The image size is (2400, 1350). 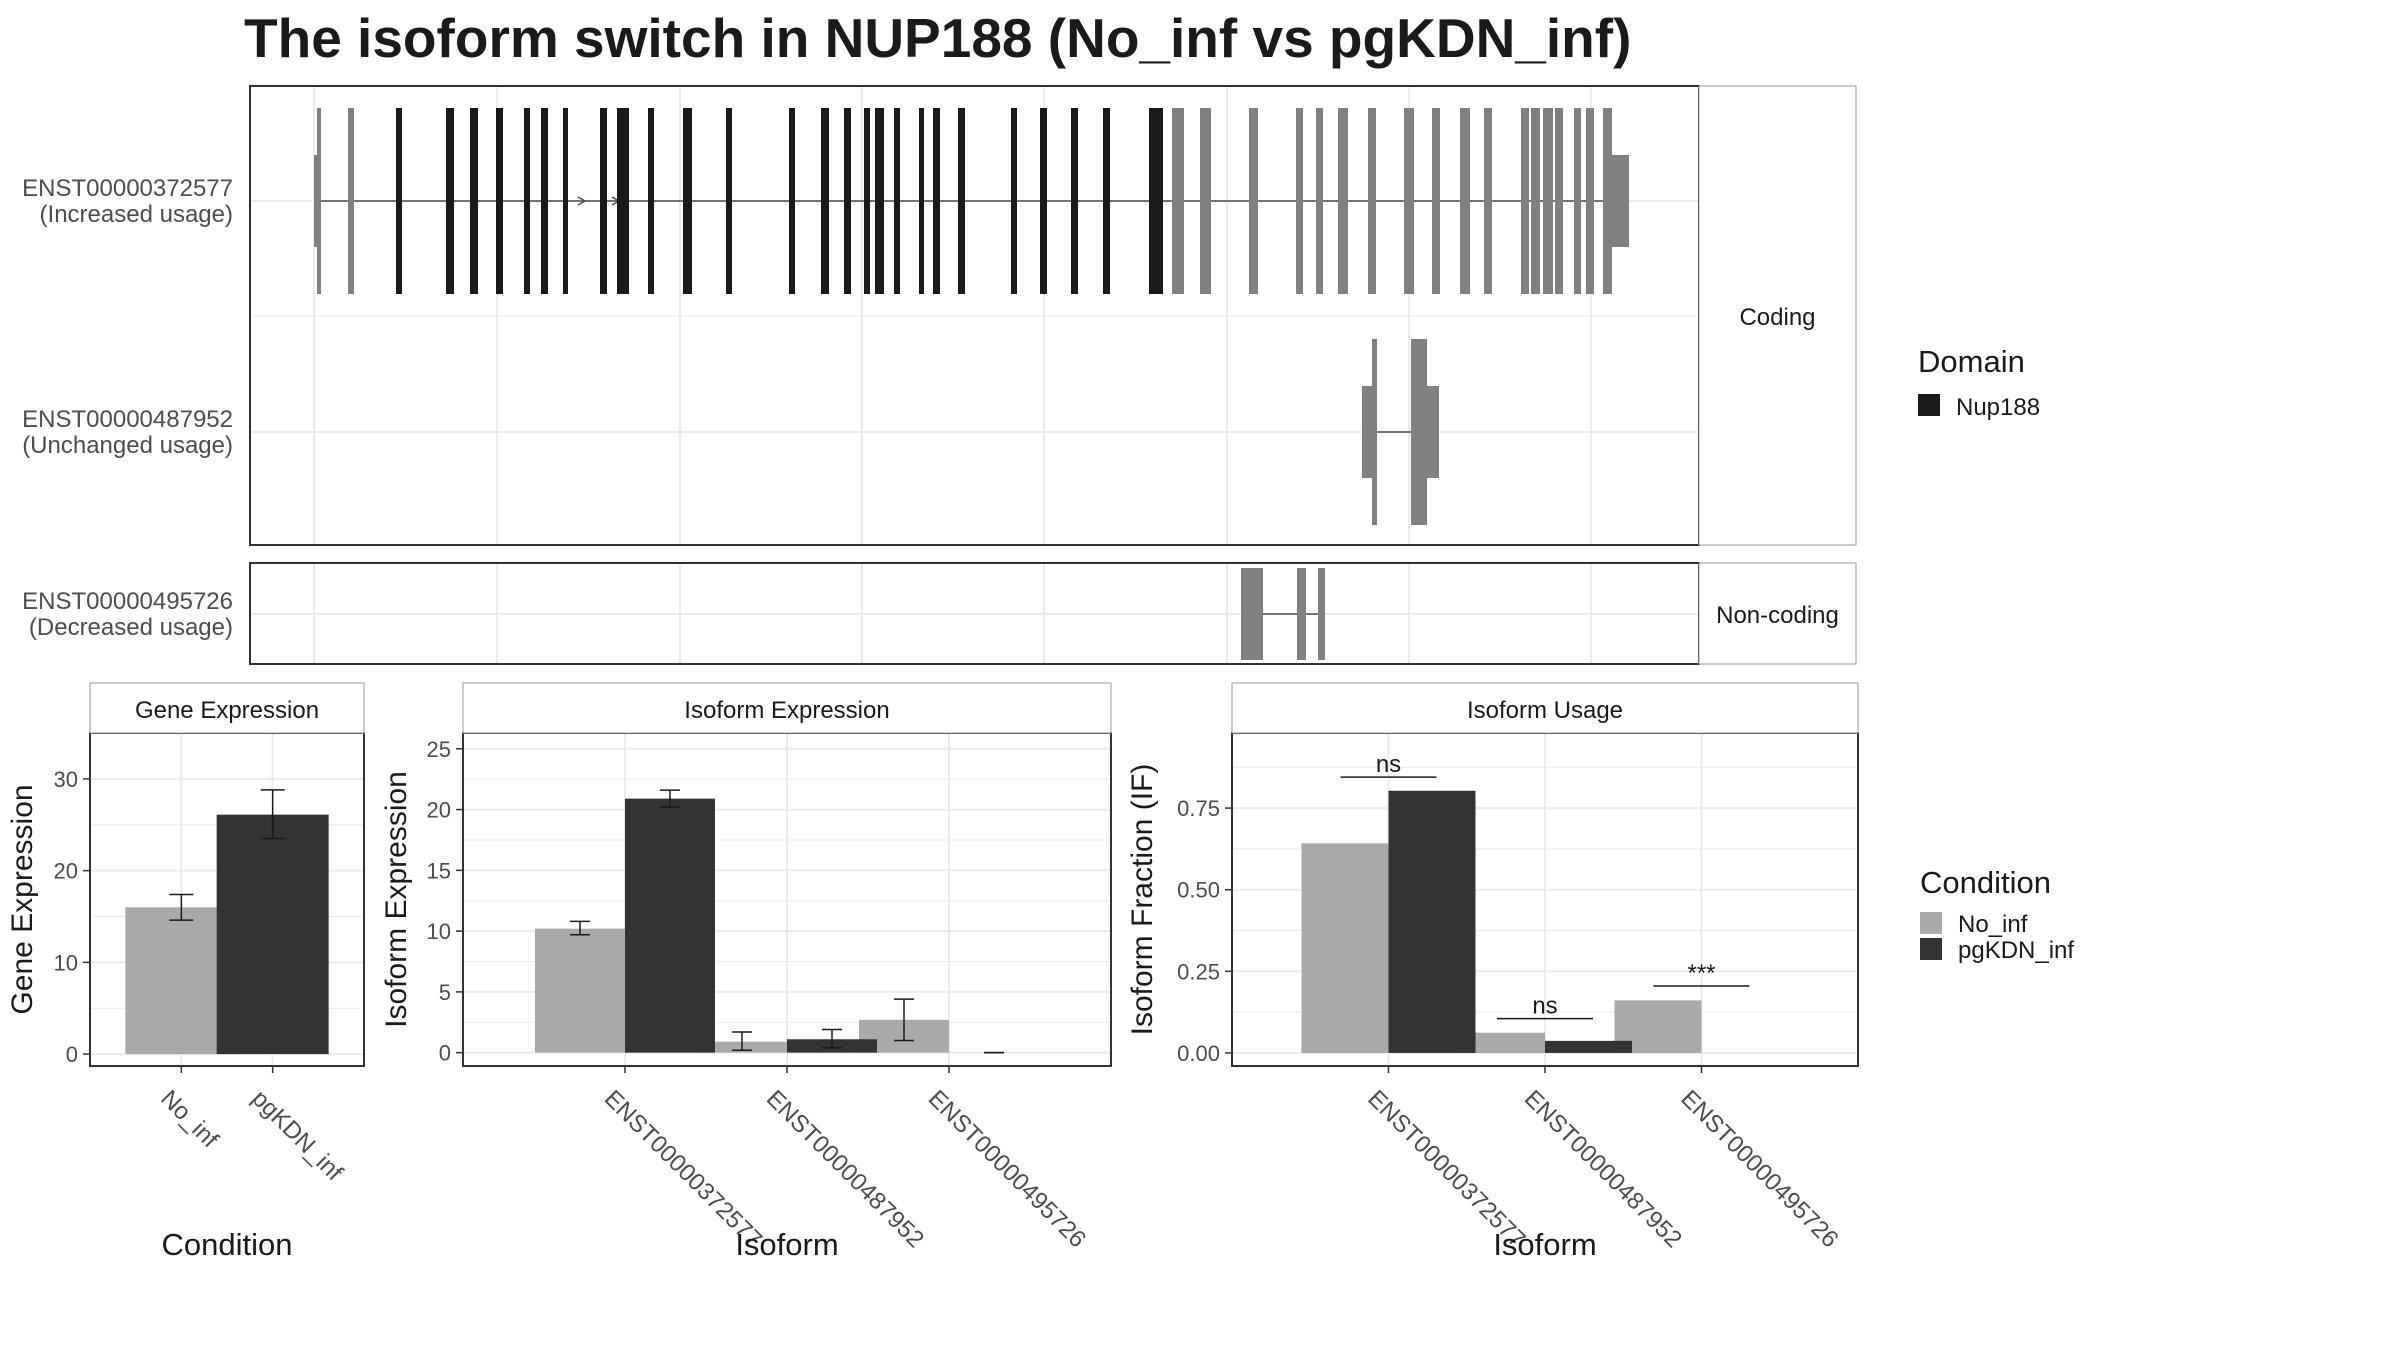 What do you see at coordinates (1321, 614) in the screenshot?
I see `noncoding-exon` at bounding box center [1321, 614].